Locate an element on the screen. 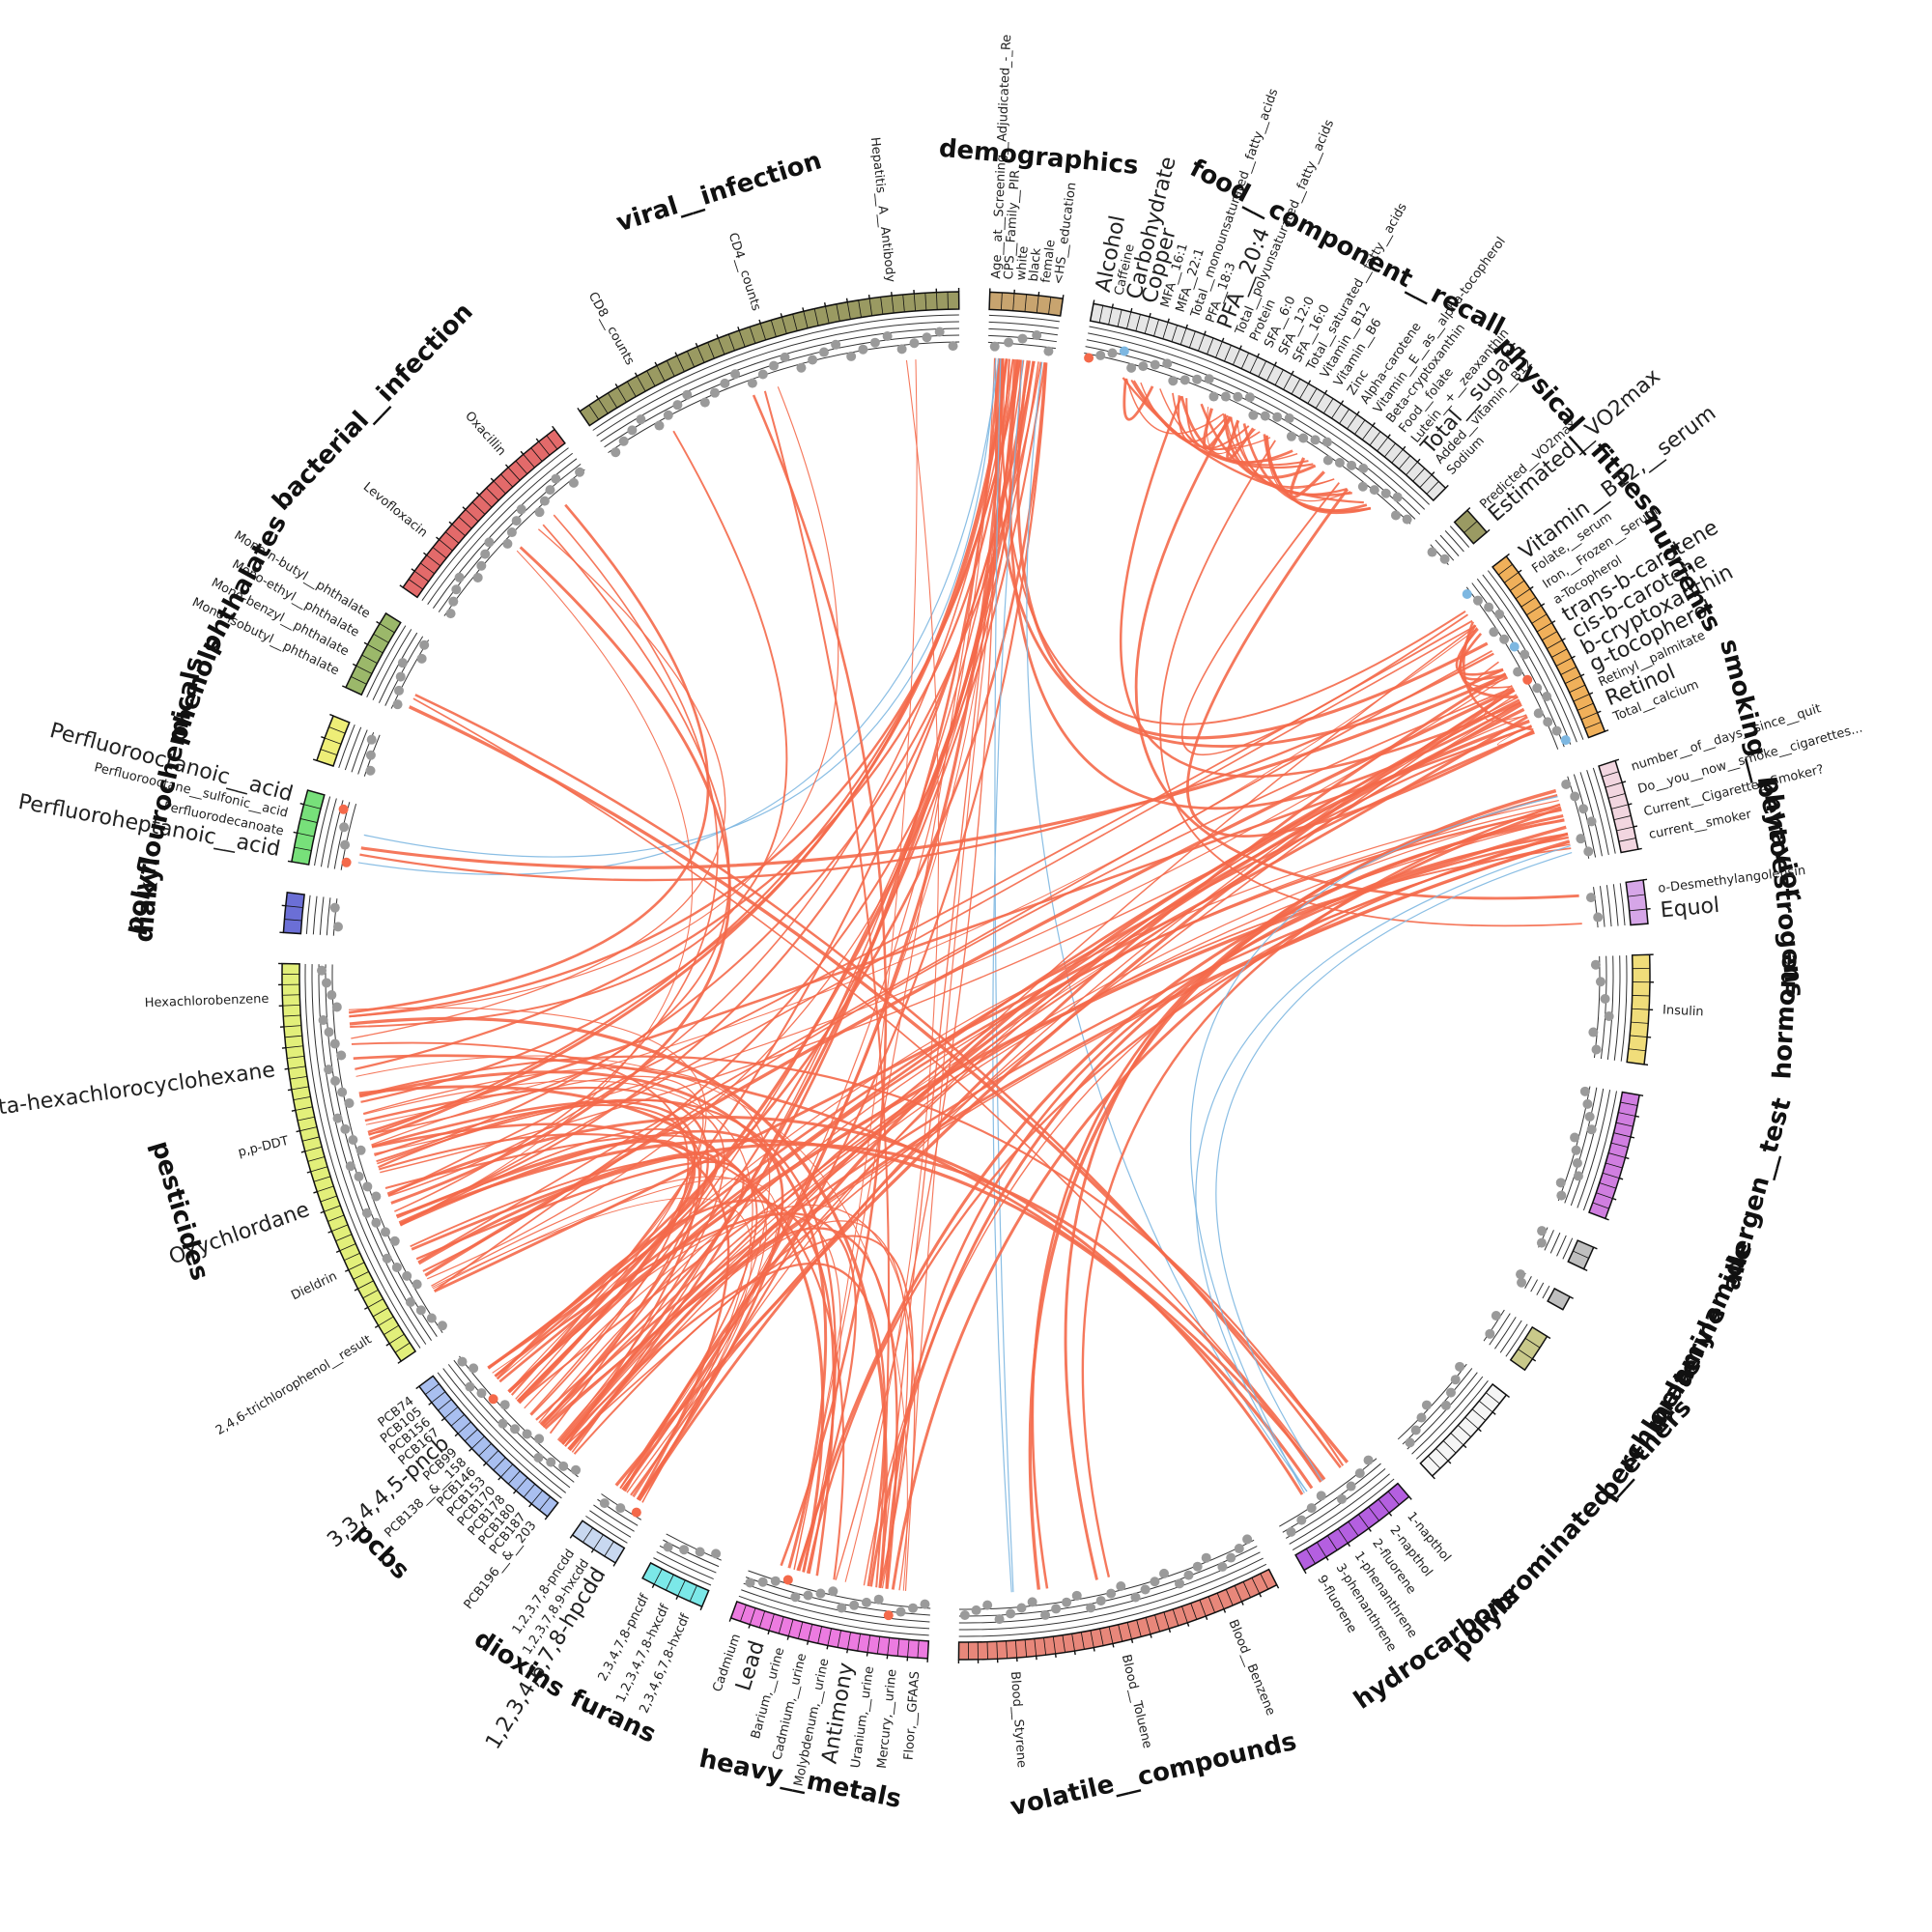 This screenshot has width=1932, height=1932. variable-label: CD8__counts is located at coordinates (611, 329).